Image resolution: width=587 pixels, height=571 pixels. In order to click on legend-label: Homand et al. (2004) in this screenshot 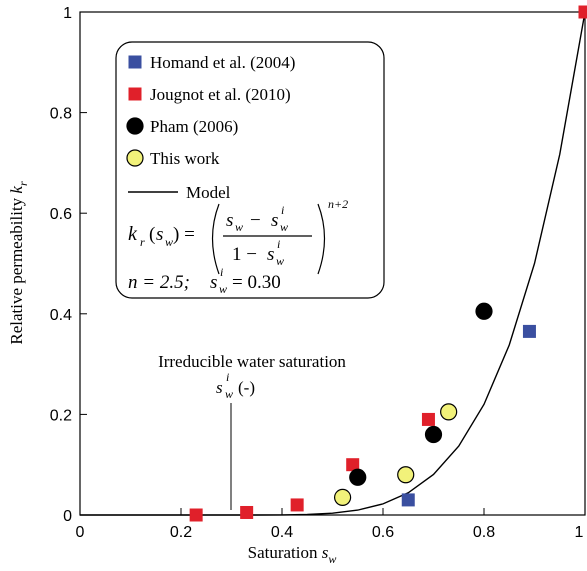, I will do `click(222, 62)`.